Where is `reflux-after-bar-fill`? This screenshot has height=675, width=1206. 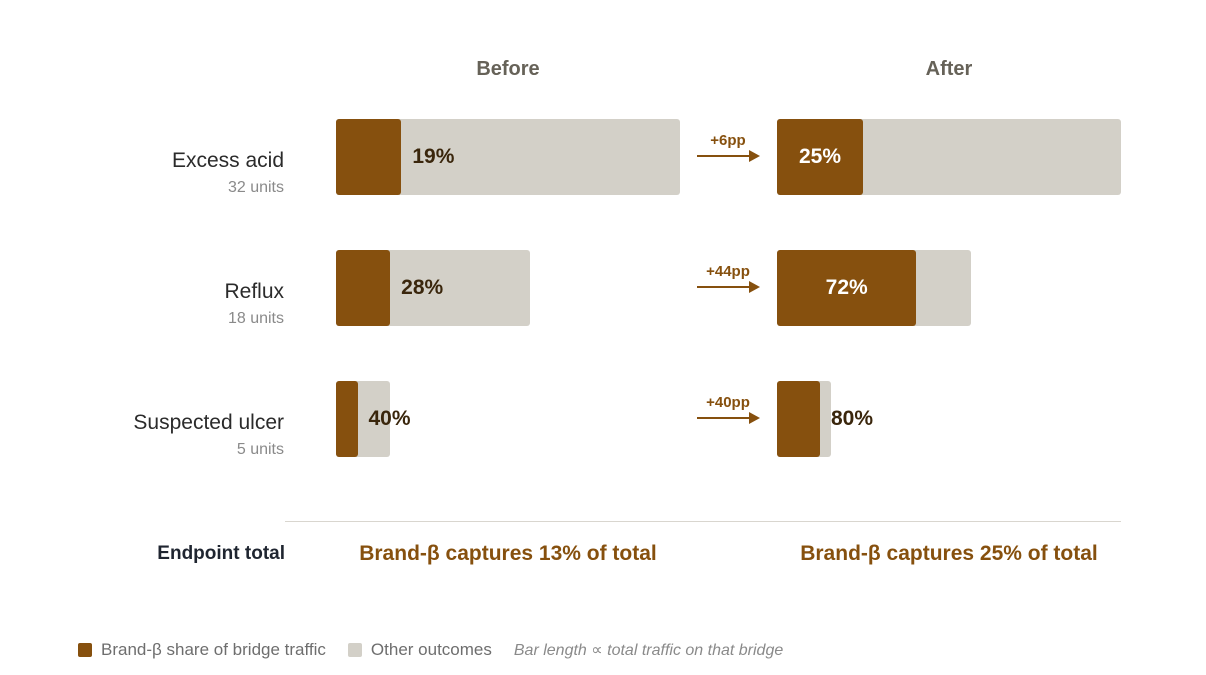
reflux-after-bar-fill is located at coordinates (847, 288).